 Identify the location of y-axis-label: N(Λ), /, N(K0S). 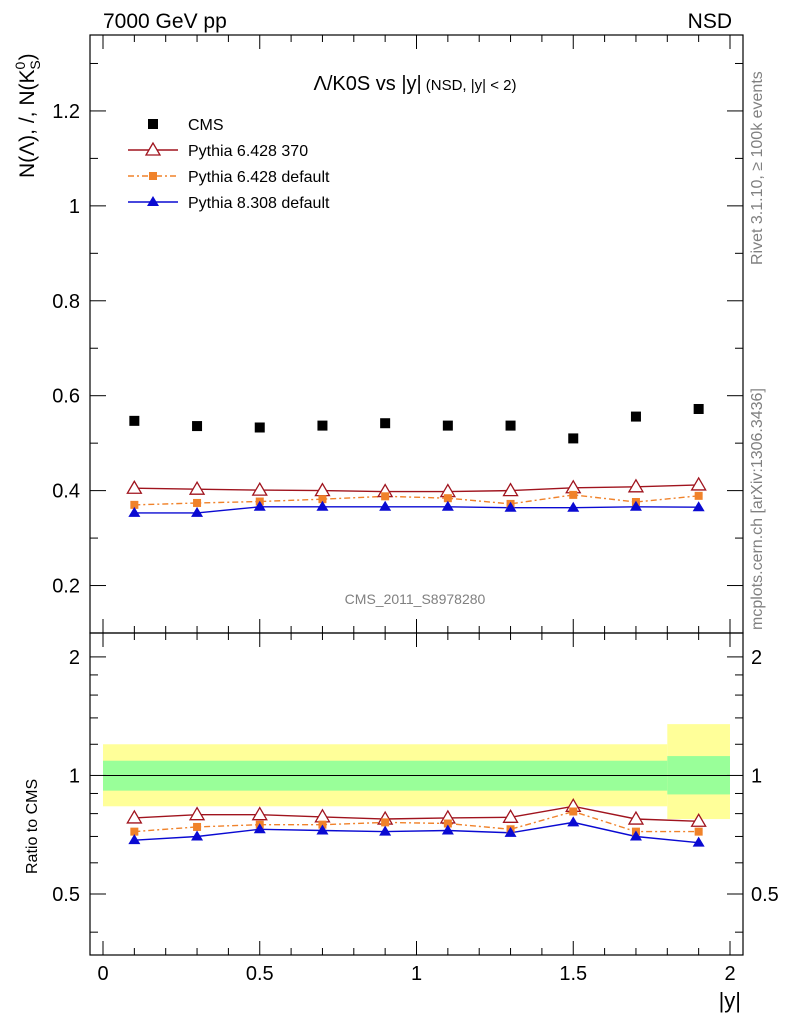
(27, 115).